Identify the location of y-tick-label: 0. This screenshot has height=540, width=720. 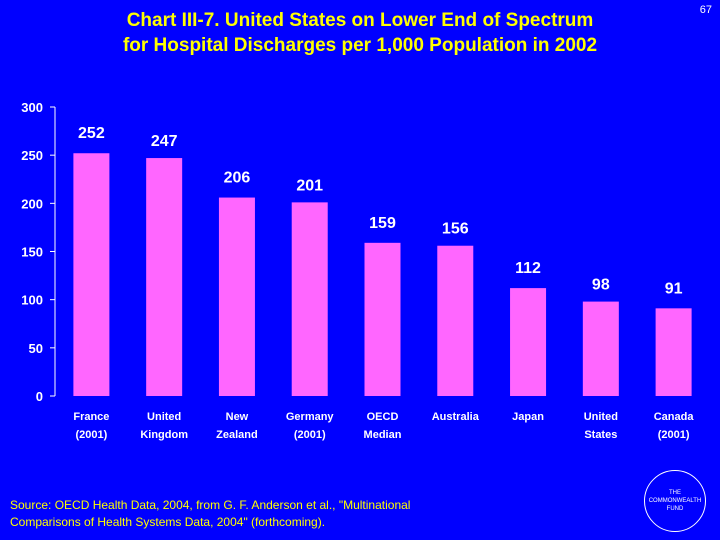
(39, 396).